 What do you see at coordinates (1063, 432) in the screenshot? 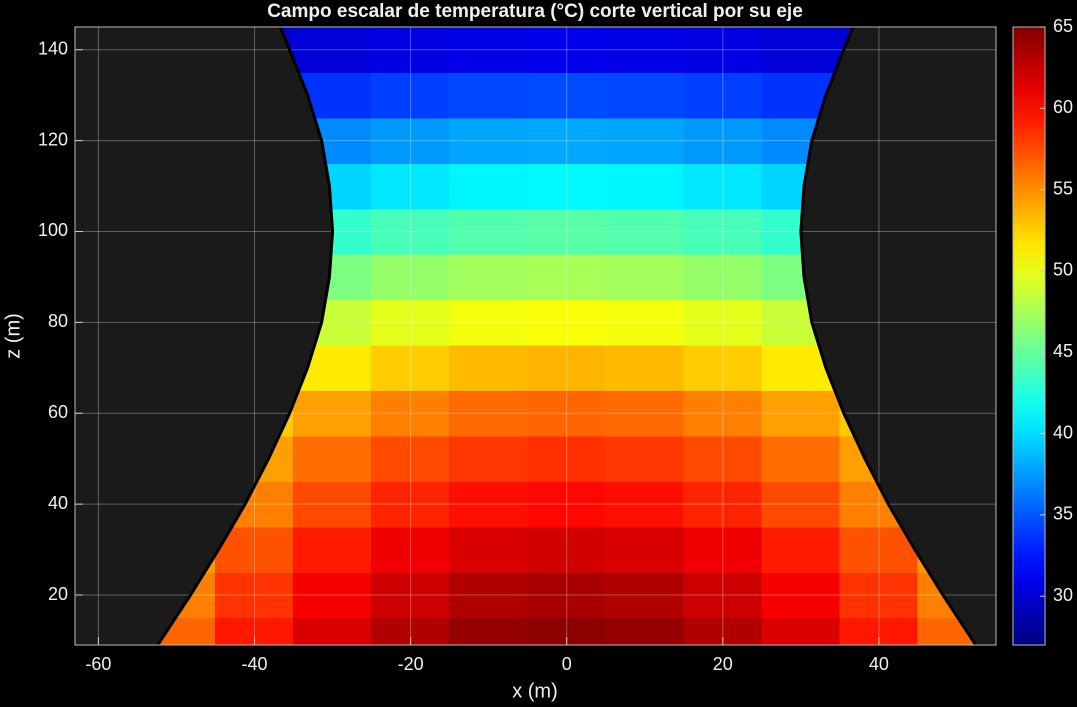
I see `colorbar-tick-label: 40` at bounding box center [1063, 432].